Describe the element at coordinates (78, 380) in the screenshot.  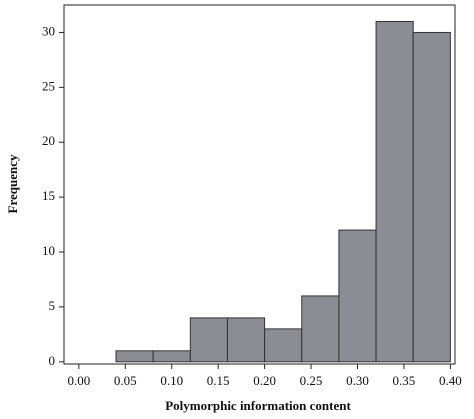
I see `x-tick-label: 0.00` at that location.